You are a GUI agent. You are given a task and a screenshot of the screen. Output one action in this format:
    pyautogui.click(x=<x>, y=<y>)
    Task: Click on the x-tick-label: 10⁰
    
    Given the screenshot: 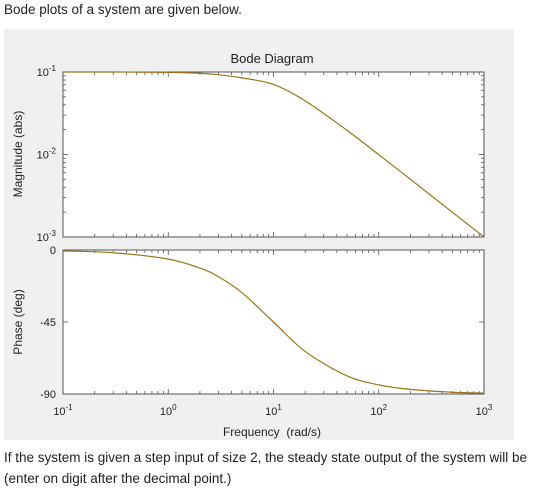 What is the action you would take?
    pyautogui.click(x=168, y=410)
    